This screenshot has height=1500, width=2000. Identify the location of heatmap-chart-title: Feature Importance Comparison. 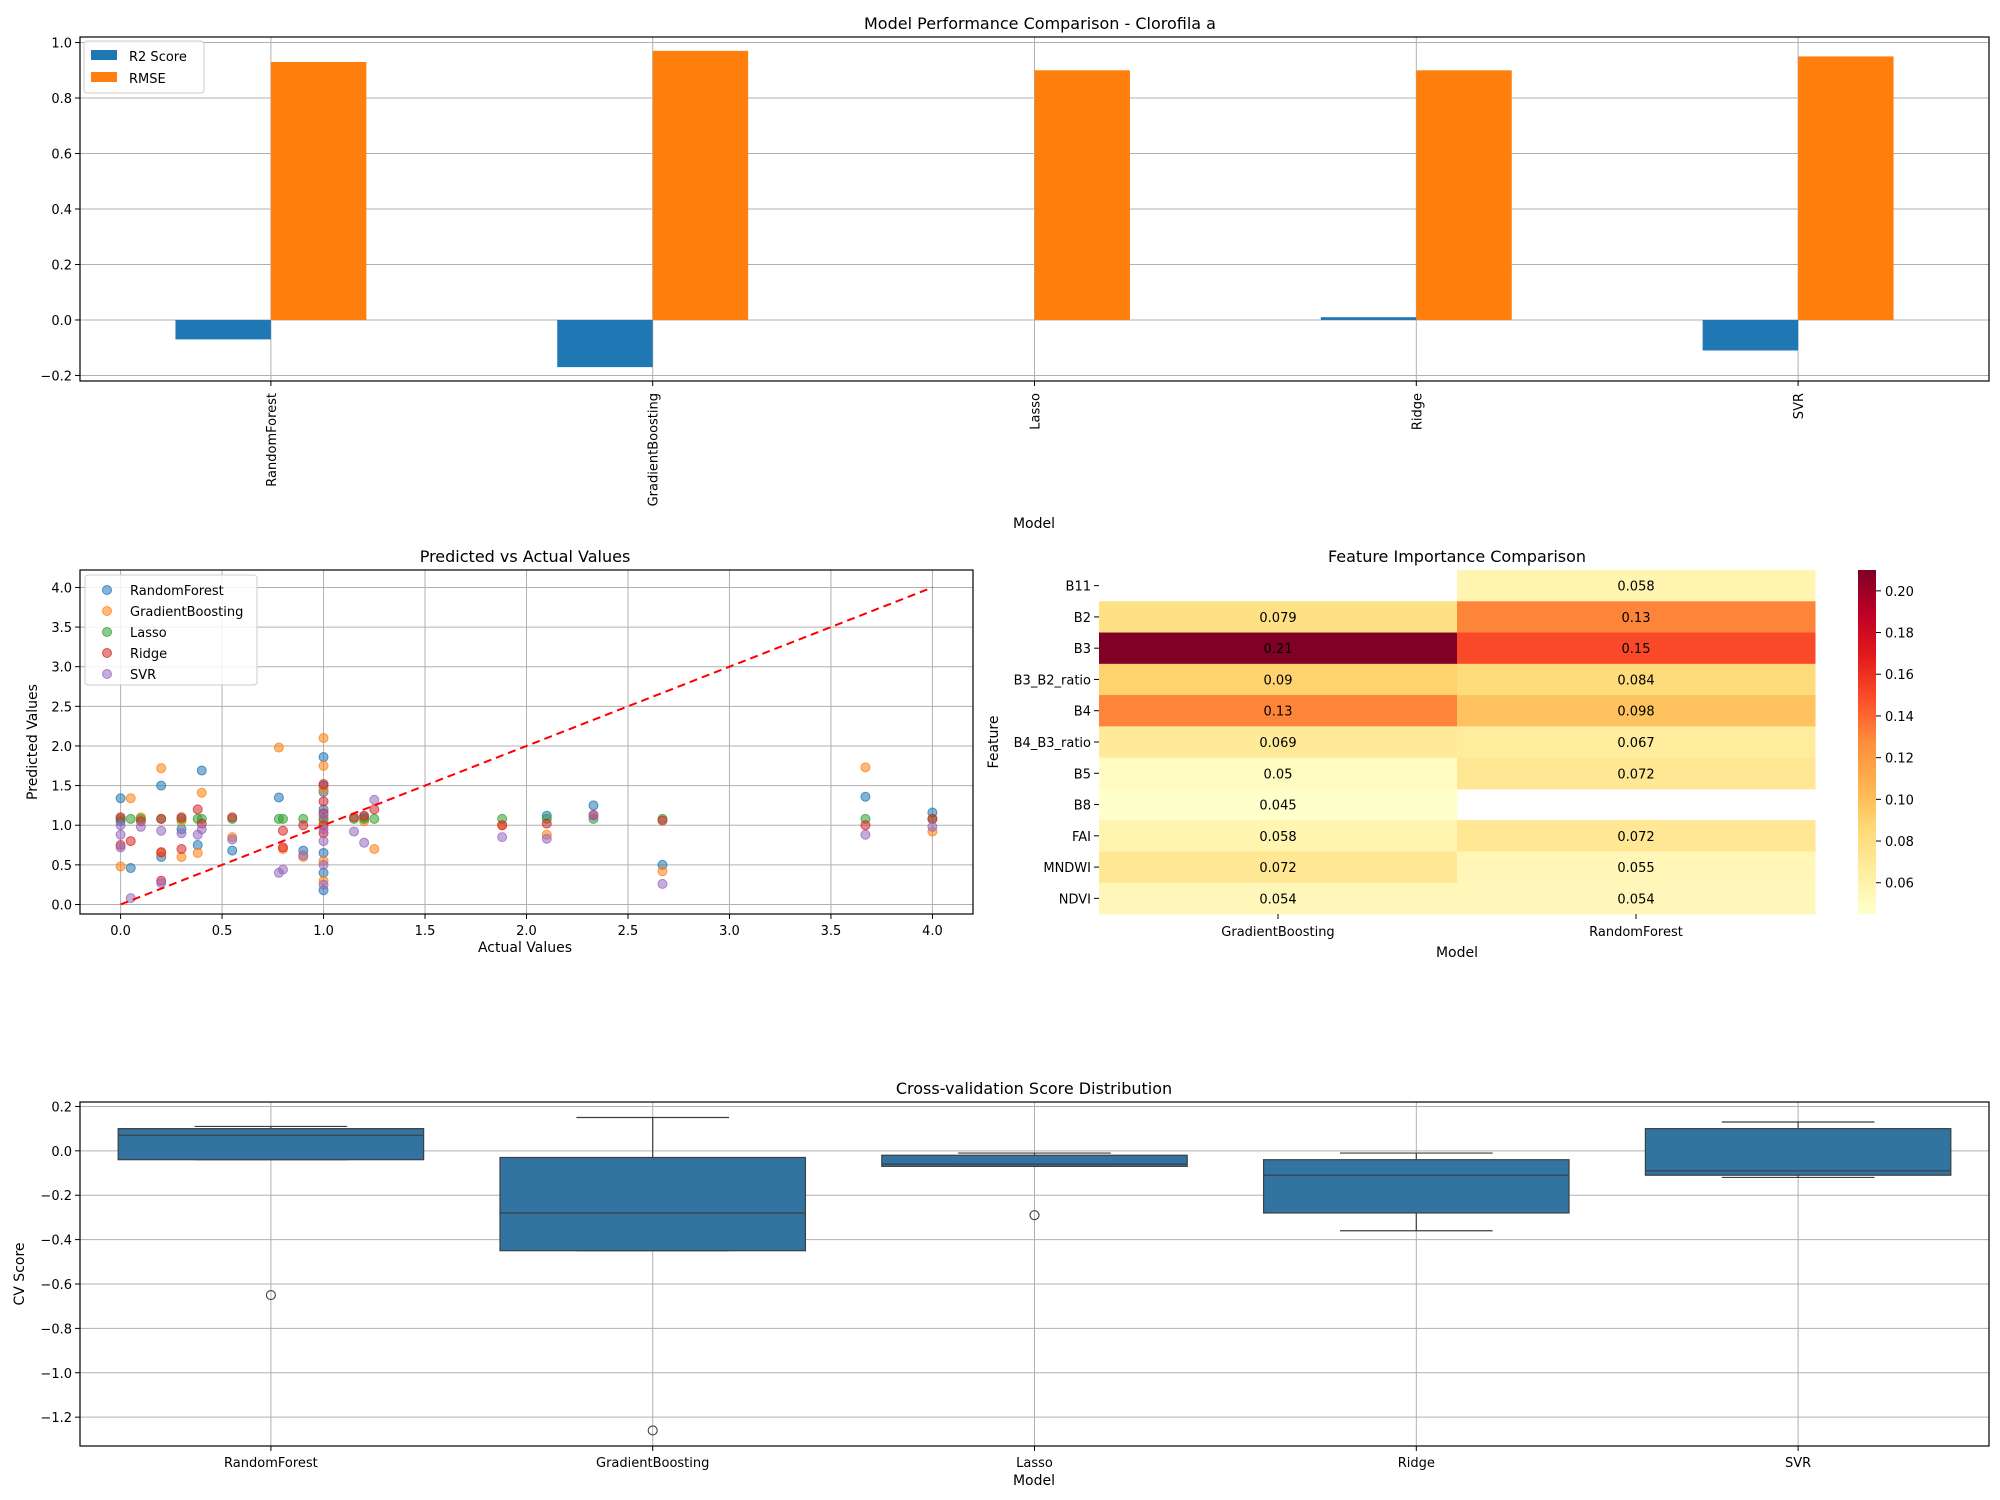
(1457, 556).